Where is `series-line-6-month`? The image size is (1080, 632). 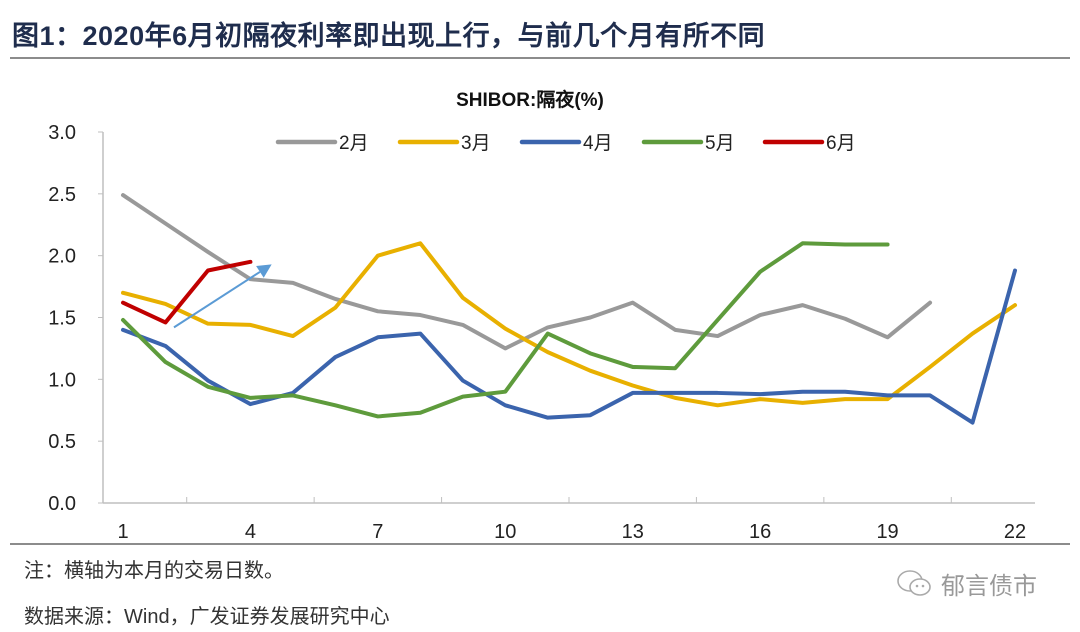 series-line-6-month is located at coordinates (187, 292).